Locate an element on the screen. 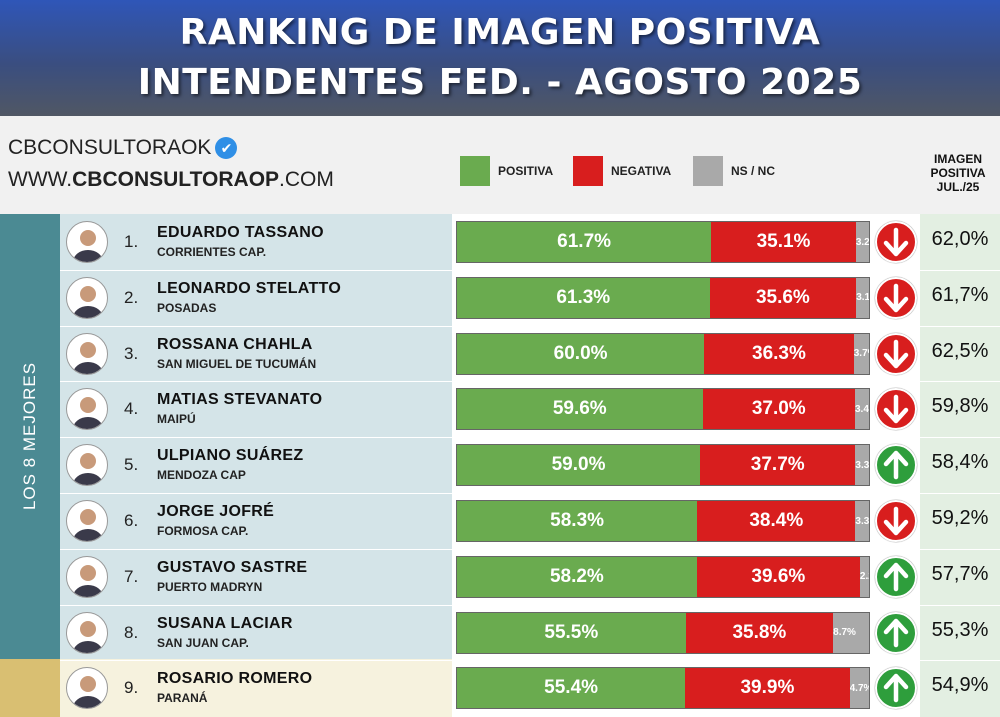 The height and width of the screenshot is (717, 1000). bar-segment-negative: 37.7% is located at coordinates (778, 465).